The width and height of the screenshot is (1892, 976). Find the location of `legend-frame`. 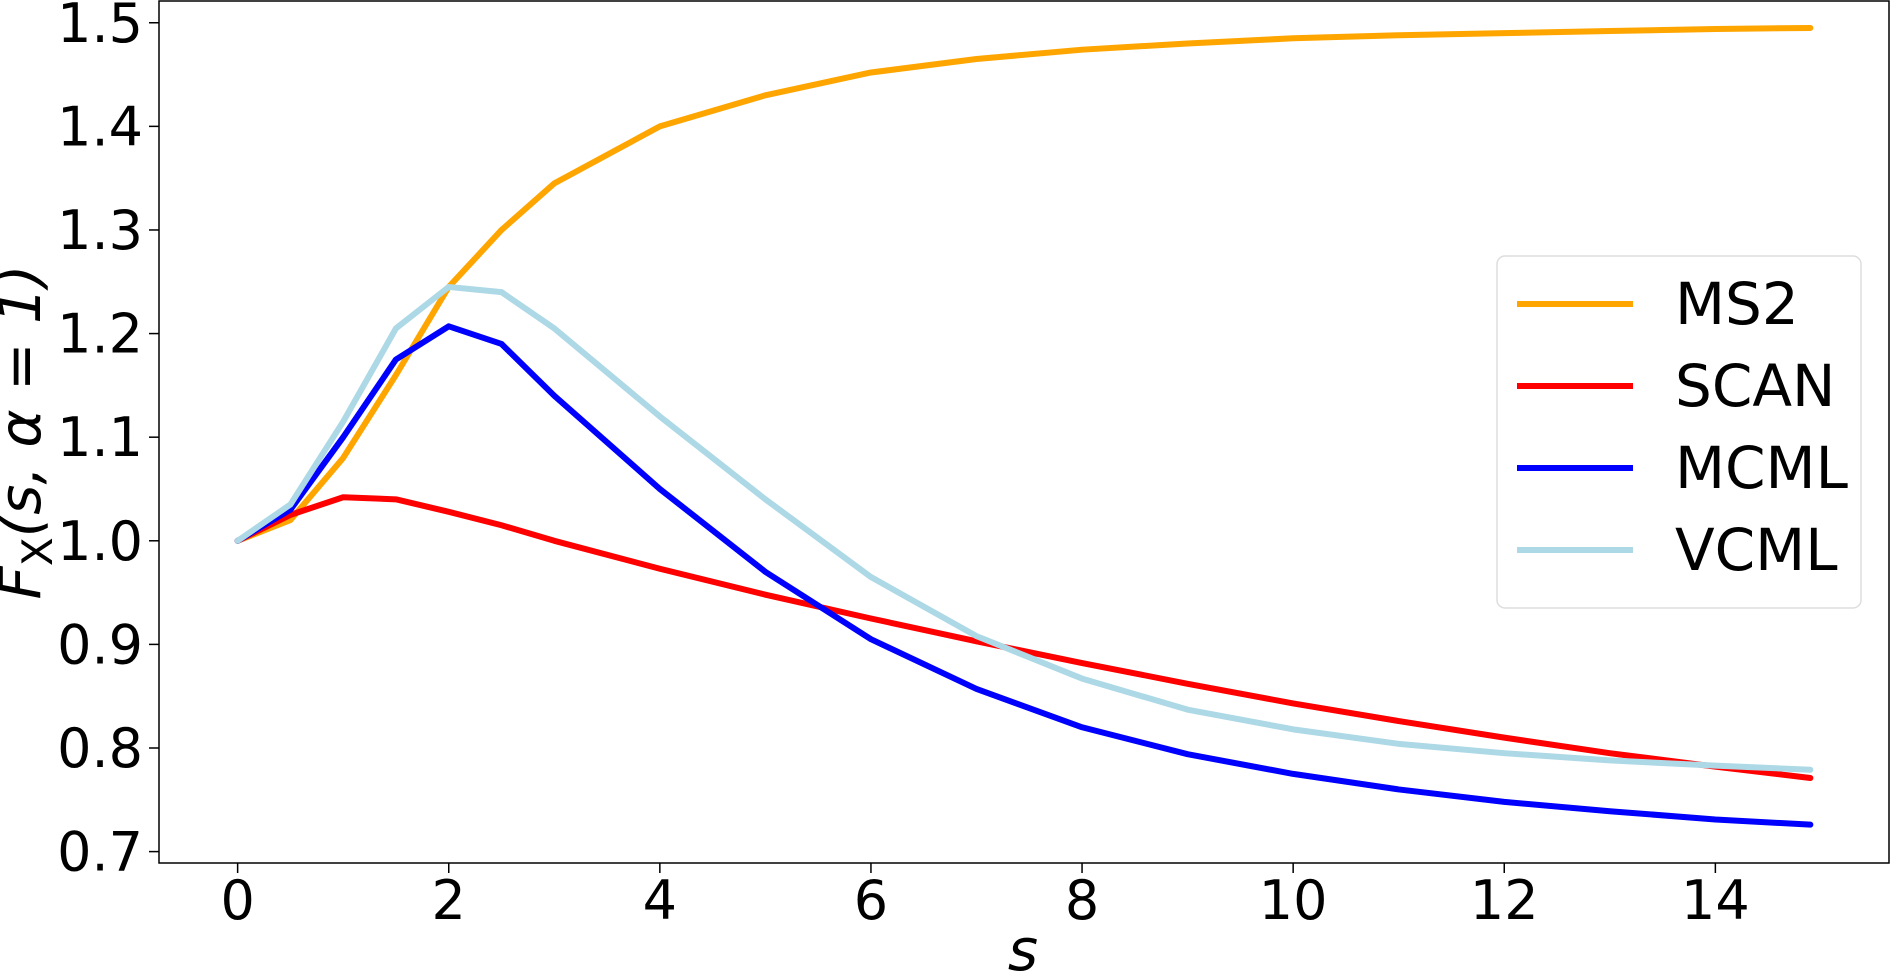

legend-frame is located at coordinates (1679, 432).